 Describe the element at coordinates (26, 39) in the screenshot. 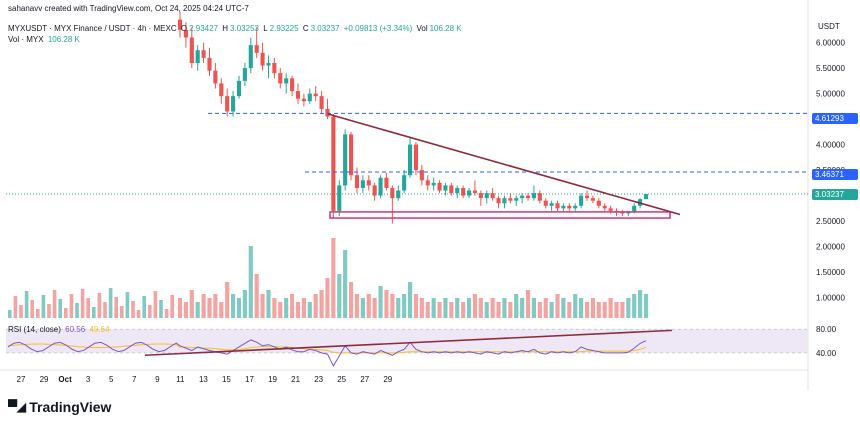

I see `volume-legend-label: Vol · MYX` at that location.